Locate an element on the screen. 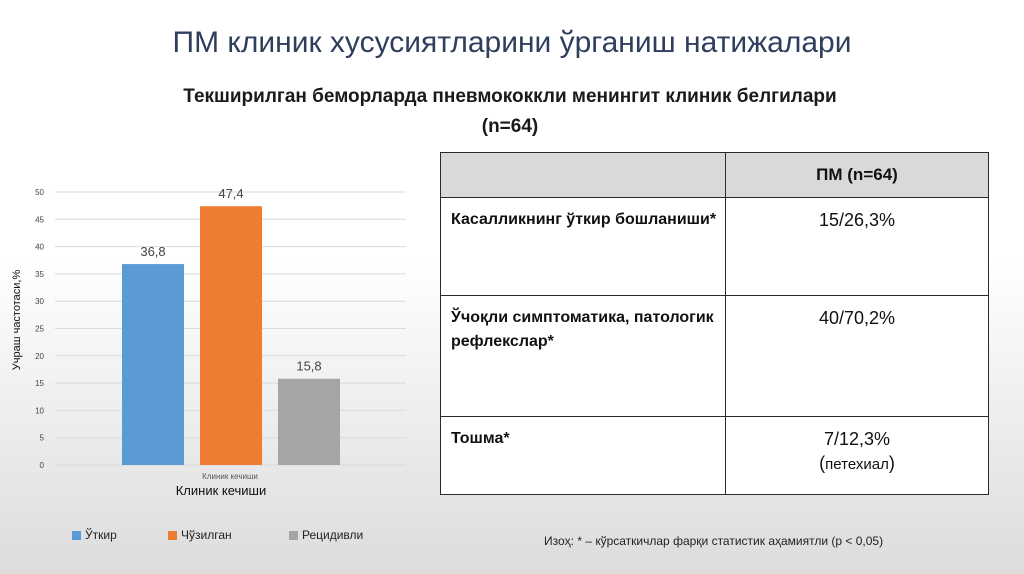 This screenshot has height=574, width=1024. y-tick-label: 45 is located at coordinates (39, 219).